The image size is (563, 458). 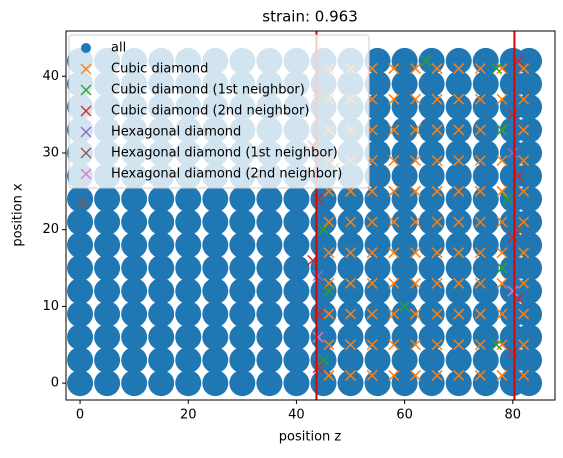 I want to click on x-tick-label: 80, so click(x=513, y=415).